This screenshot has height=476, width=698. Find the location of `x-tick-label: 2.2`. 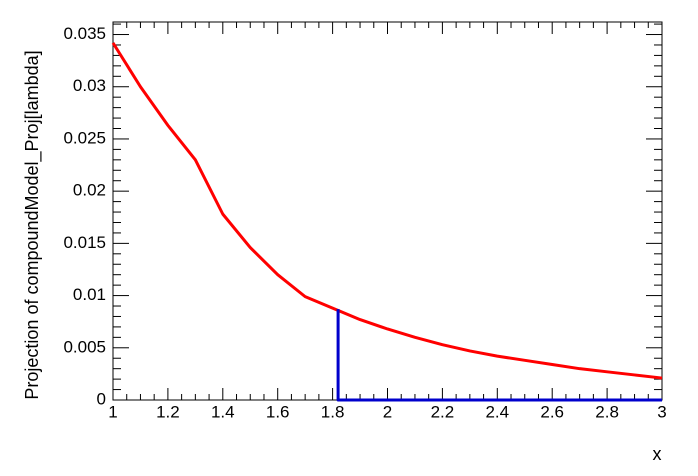

x-tick-label: 2.2 is located at coordinates (443, 411).